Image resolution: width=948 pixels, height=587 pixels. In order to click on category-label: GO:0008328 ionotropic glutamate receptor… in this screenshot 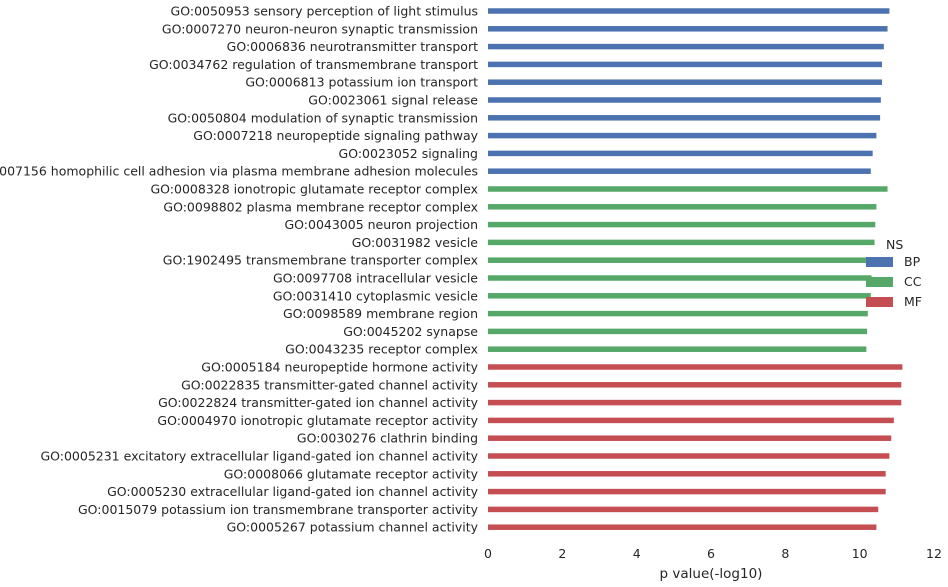, I will do `click(315, 189)`.